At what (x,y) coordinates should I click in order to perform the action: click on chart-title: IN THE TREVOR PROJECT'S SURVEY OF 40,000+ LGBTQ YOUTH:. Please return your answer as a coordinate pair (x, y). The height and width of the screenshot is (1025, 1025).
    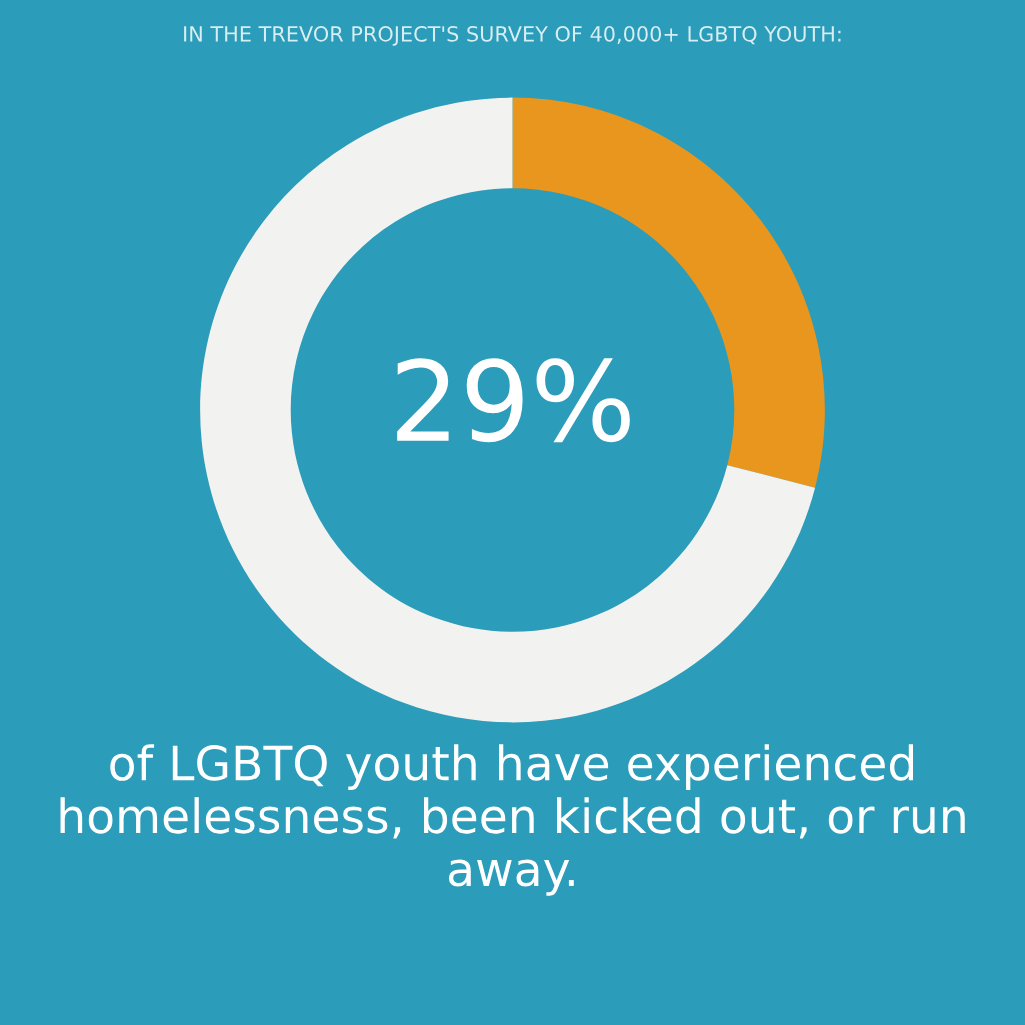
    Looking at the image, I should click on (512, 35).